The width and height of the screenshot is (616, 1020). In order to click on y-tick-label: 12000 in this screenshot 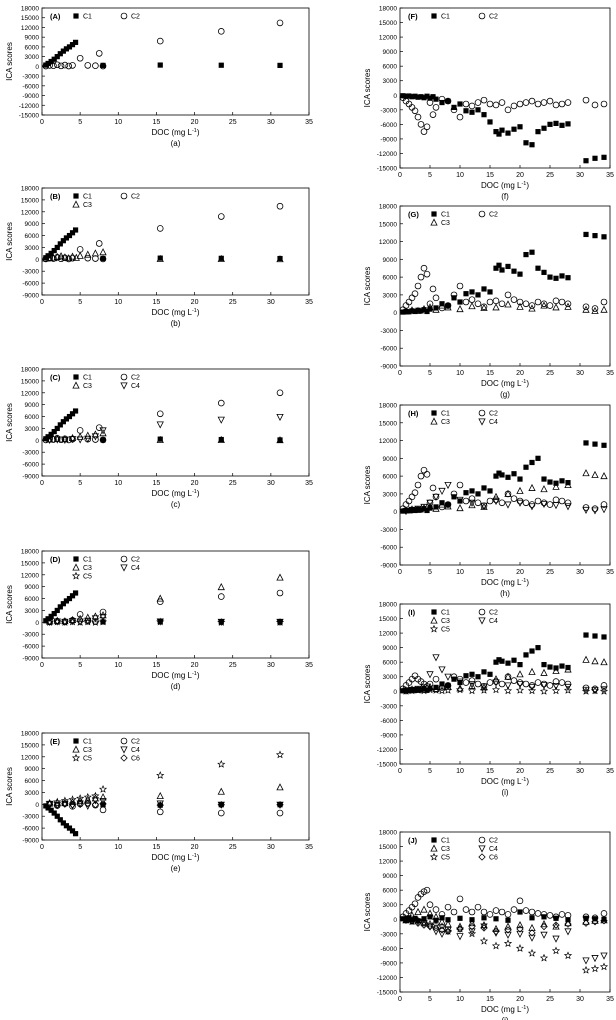, I will do `click(388, 38)`.